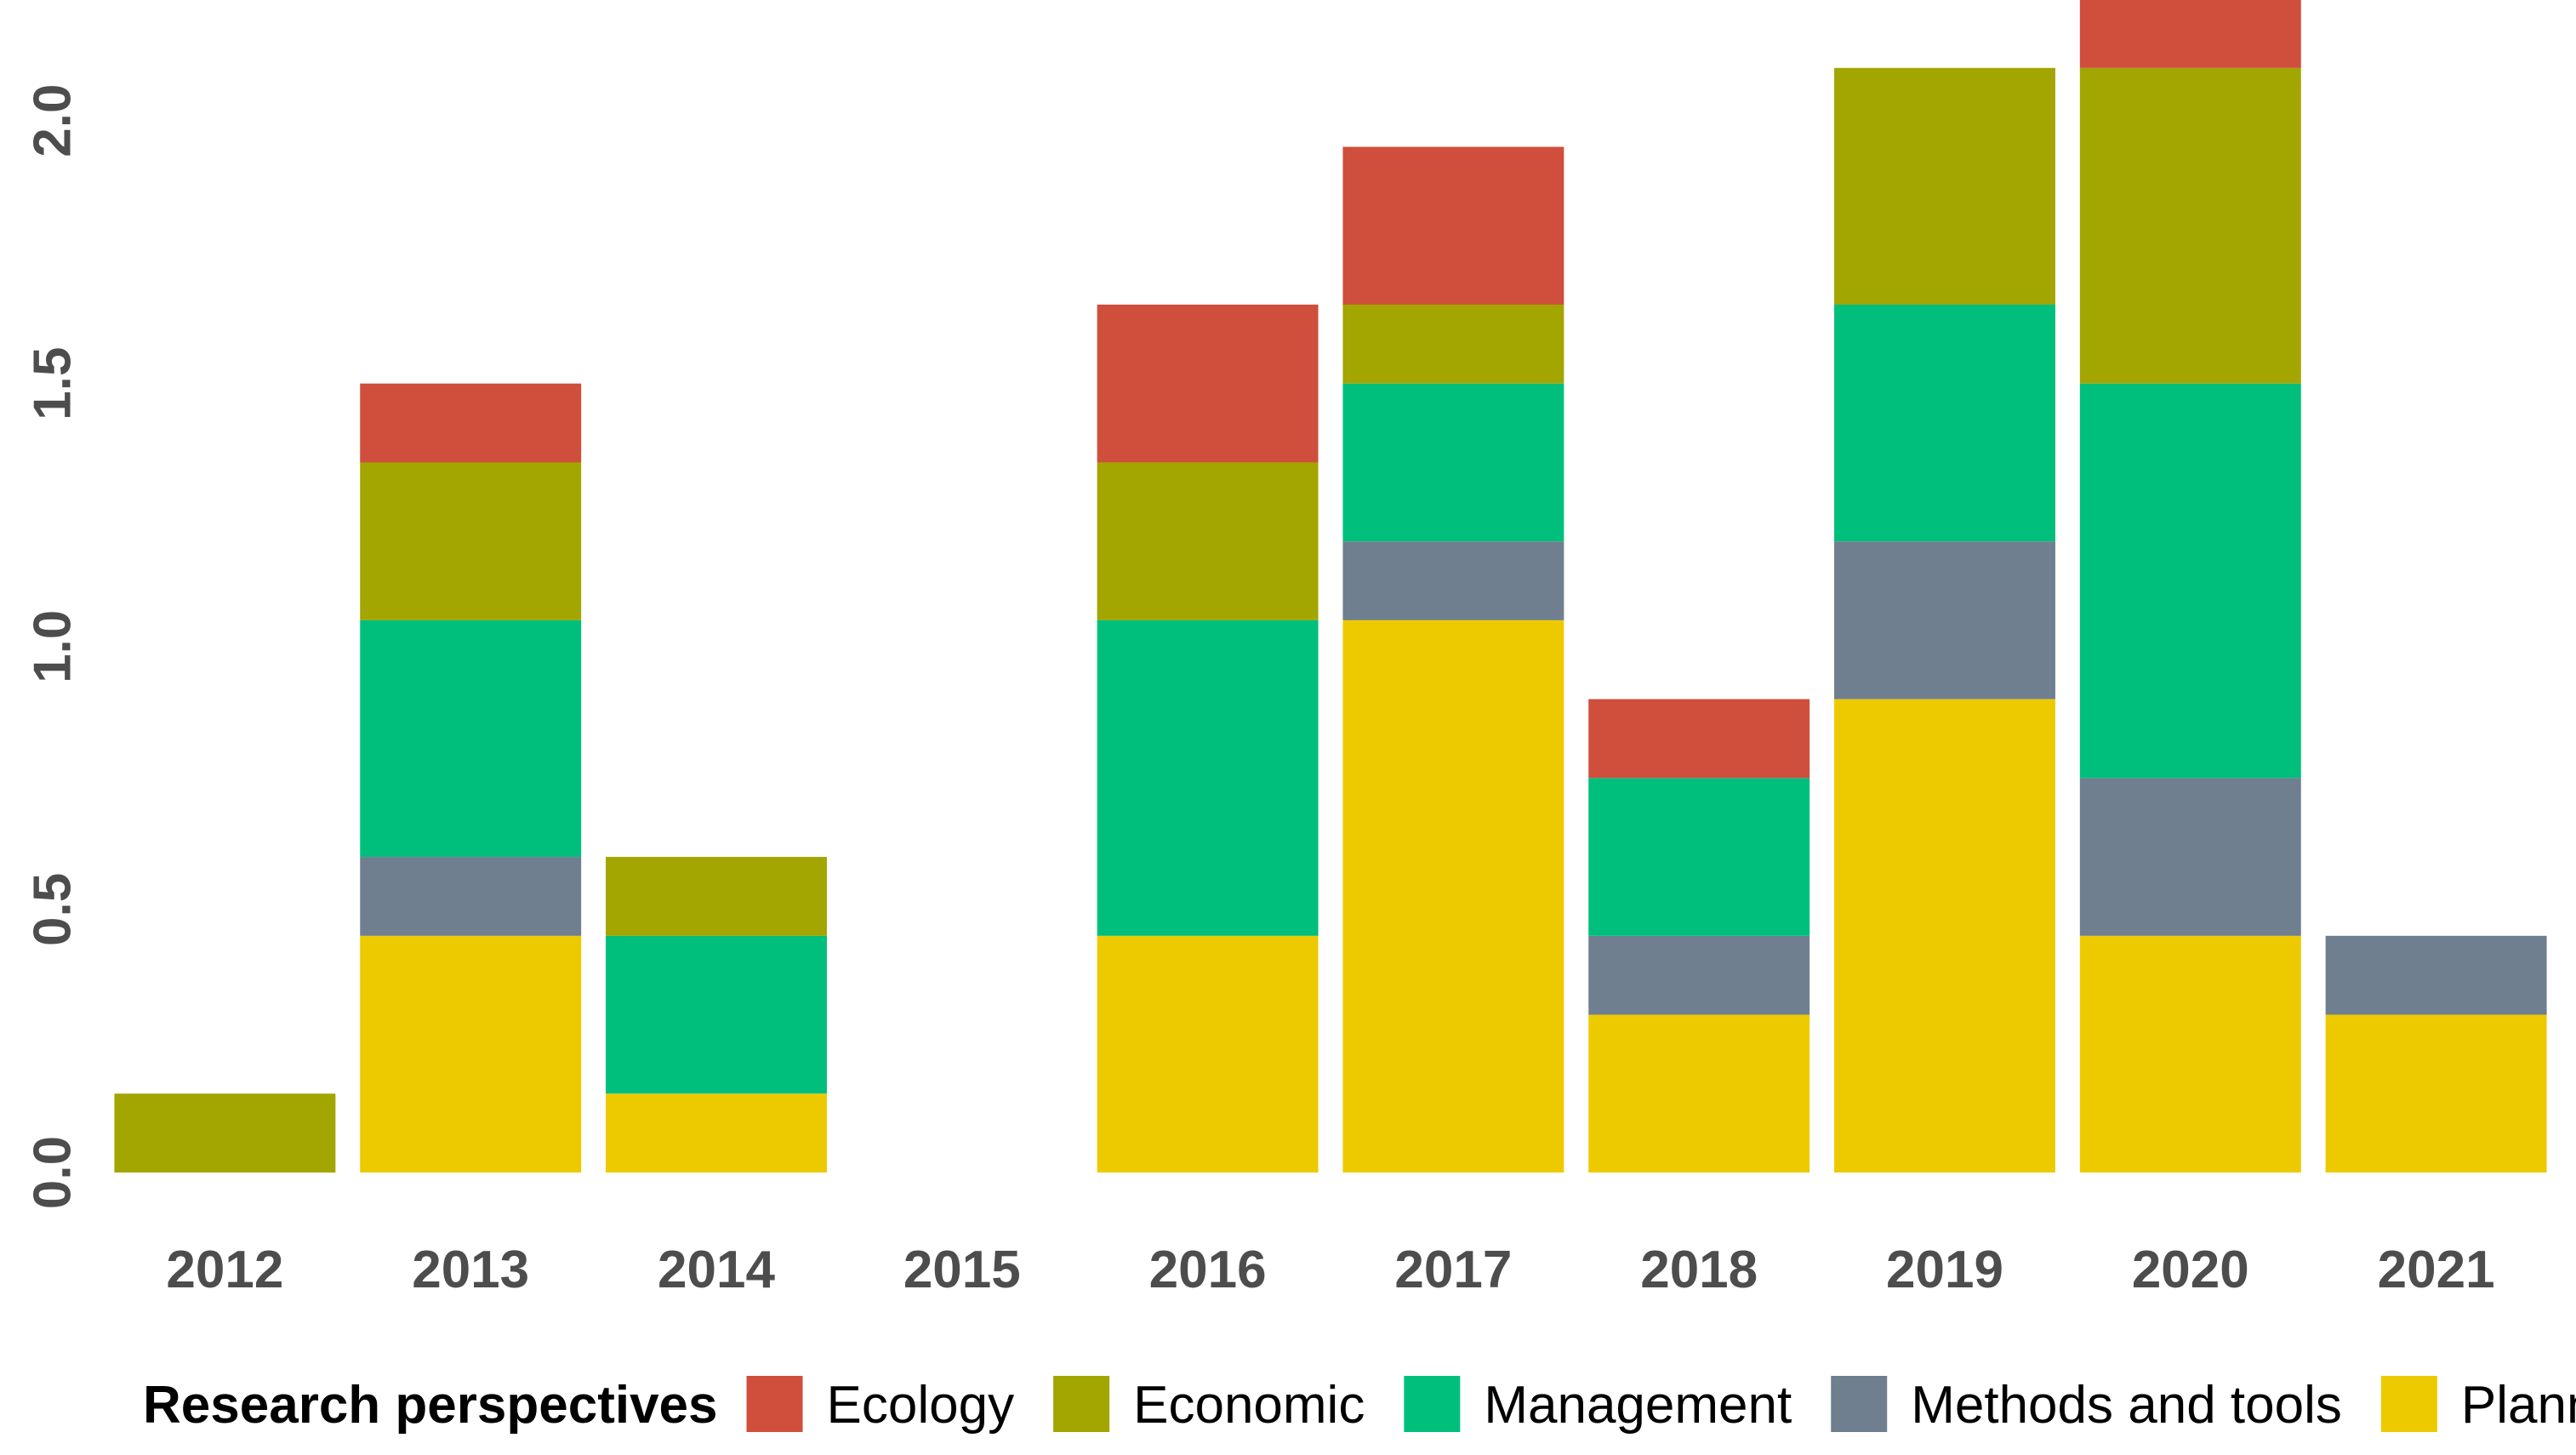  I want to click on bar-2021-planning, so click(2436, 1093).